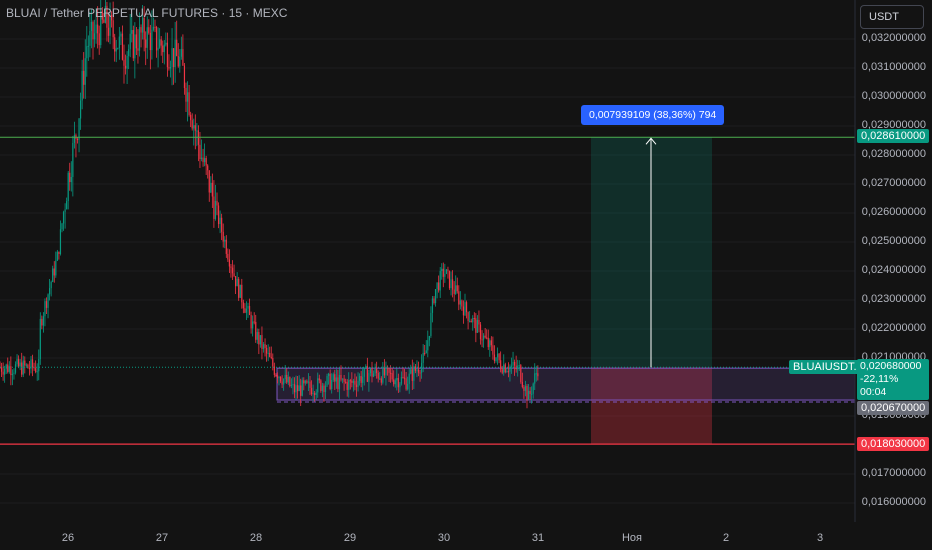  What do you see at coordinates (892, 17) in the screenshot?
I see `currency-selector: USDT` at bounding box center [892, 17].